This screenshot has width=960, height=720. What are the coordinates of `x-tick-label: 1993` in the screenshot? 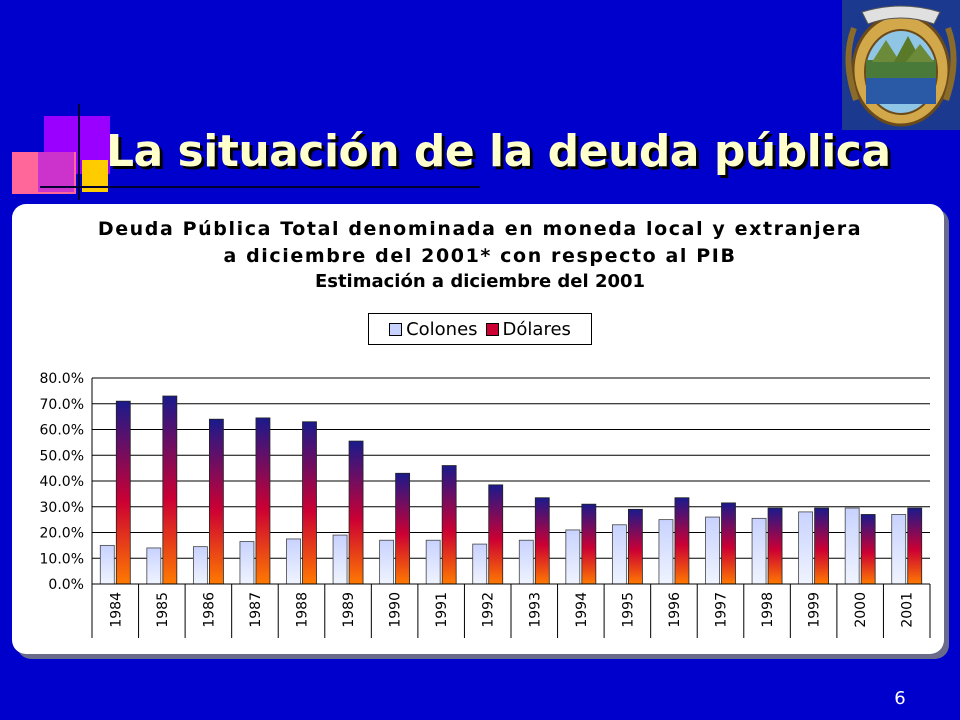 It's located at (535, 610).